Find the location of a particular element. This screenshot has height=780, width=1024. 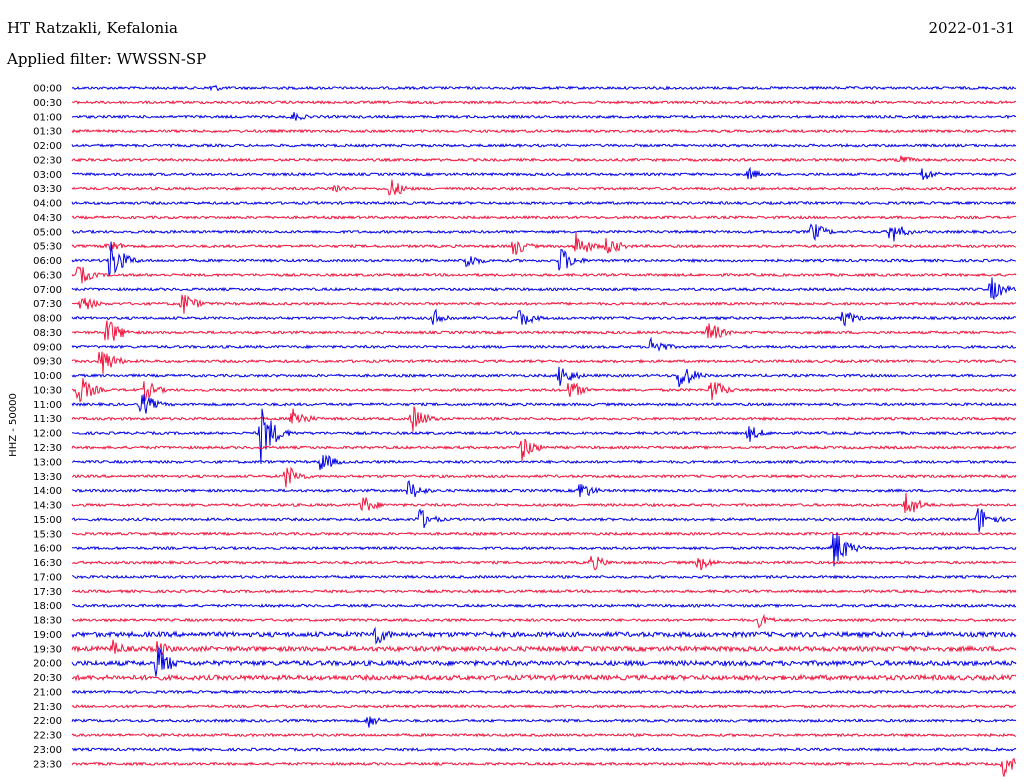

time-tick-label: 05:00 is located at coordinates (47, 232).